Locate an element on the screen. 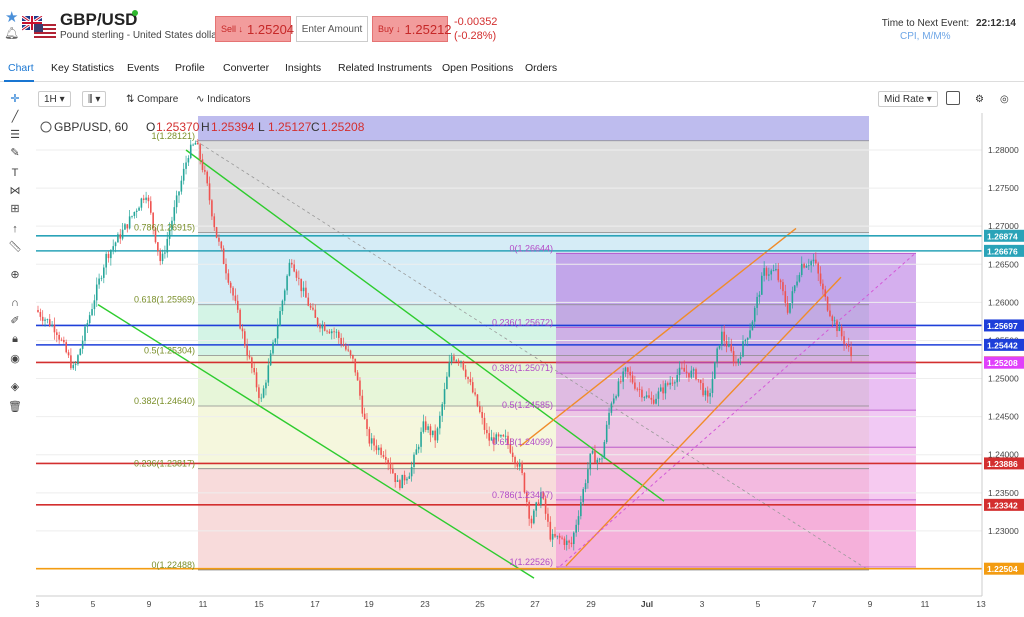  timeframe-select: 1H ▾ is located at coordinates (54, 99).